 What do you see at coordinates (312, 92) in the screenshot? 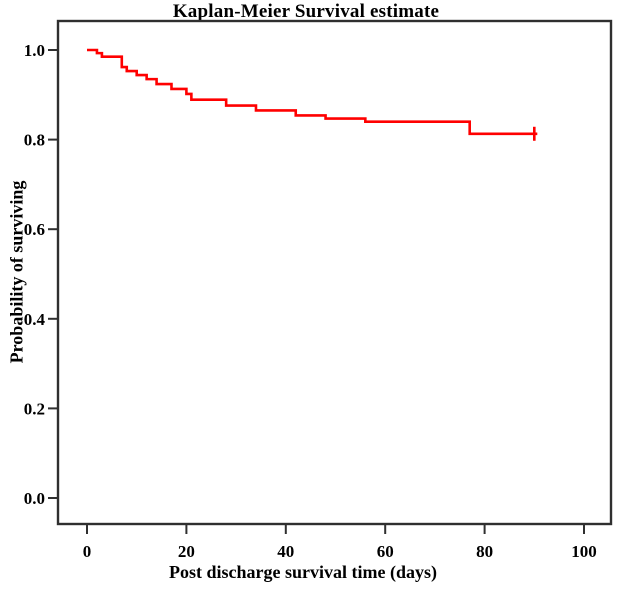
I see `survival-curve` at bounding box center [312, 92].